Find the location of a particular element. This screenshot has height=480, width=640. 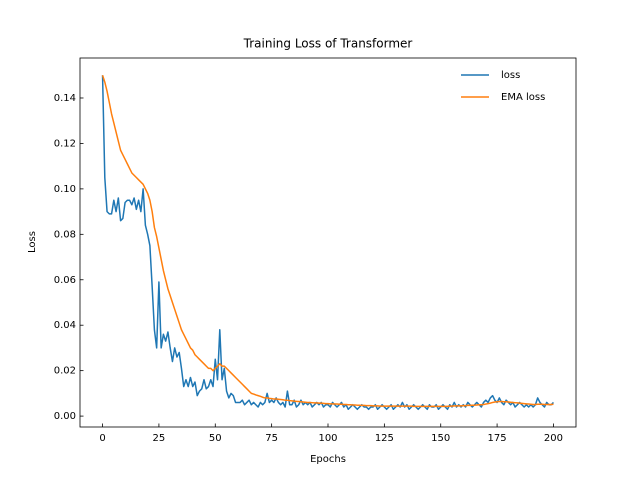

legend-label: loss is located at coordinates (510, 75).